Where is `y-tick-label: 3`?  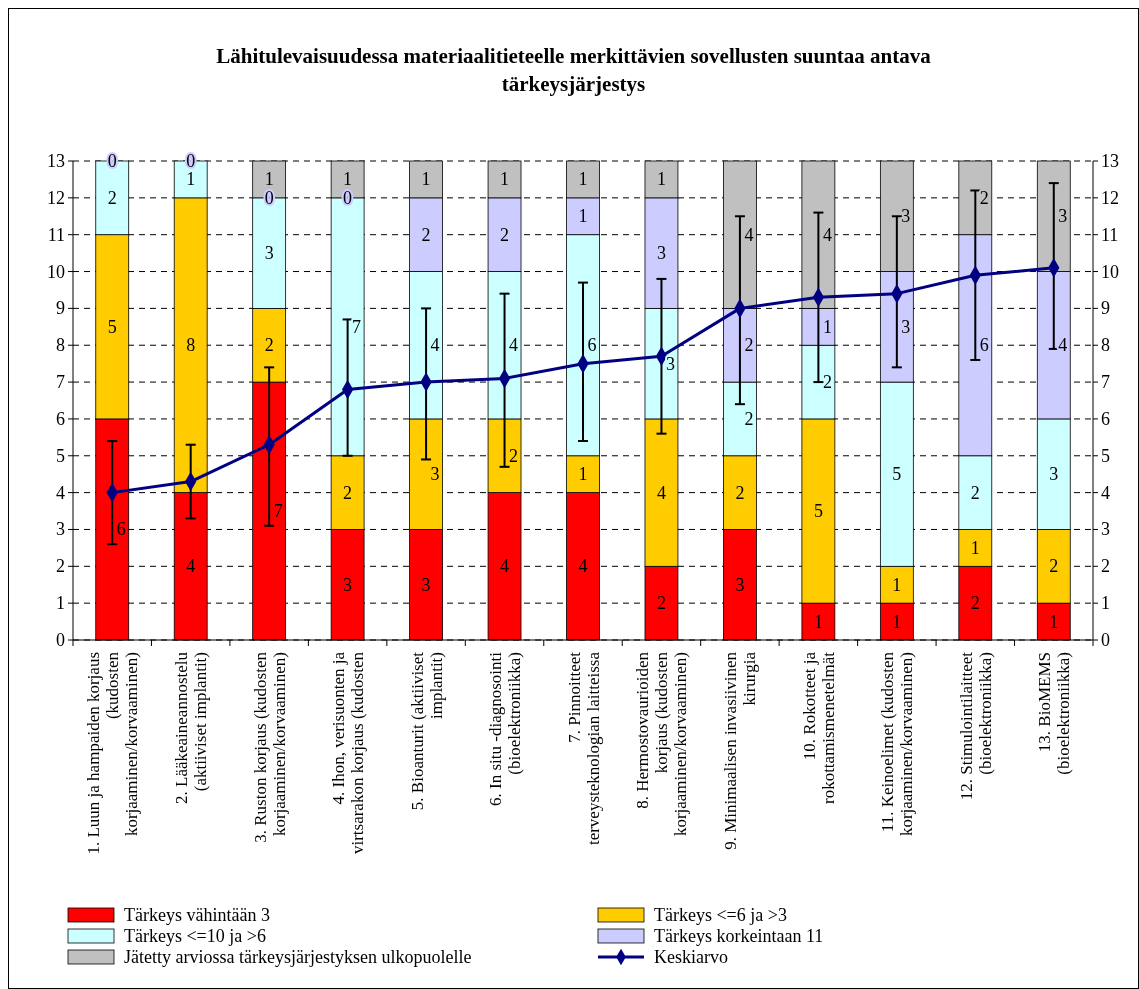
y-tick-label: 3 is located at coordinates (60, 529).